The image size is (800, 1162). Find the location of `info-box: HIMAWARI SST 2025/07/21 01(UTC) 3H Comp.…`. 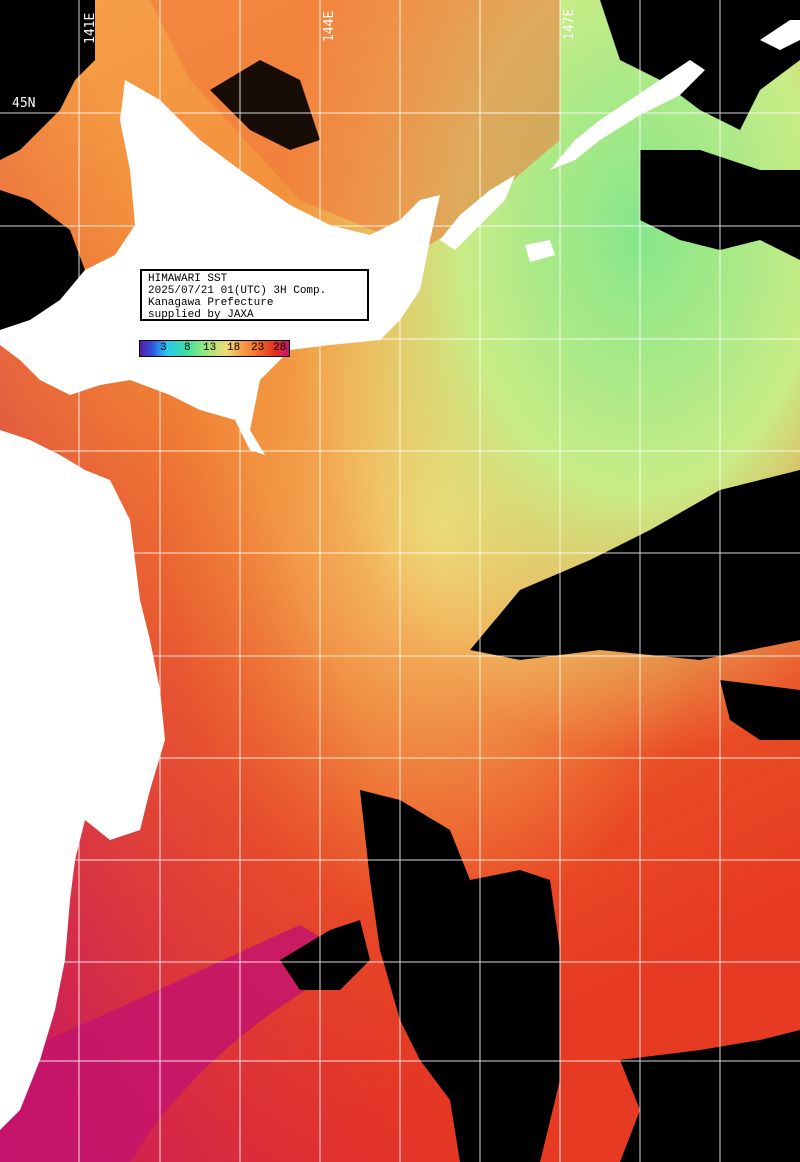

info-box: HIMAWARI SST 2025/07/21 01(UTC) 3H Comp.… is located at coordinates (254, 295).